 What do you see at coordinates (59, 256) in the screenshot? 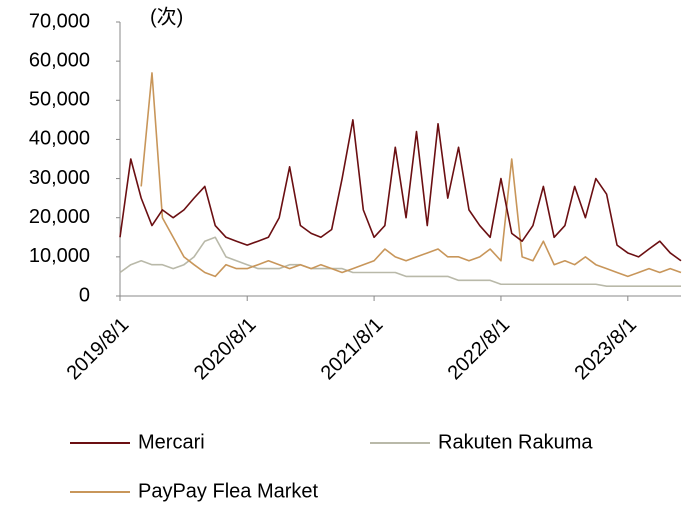
I see `y-tick-label: 10,000` at bounding box center [59, 256].